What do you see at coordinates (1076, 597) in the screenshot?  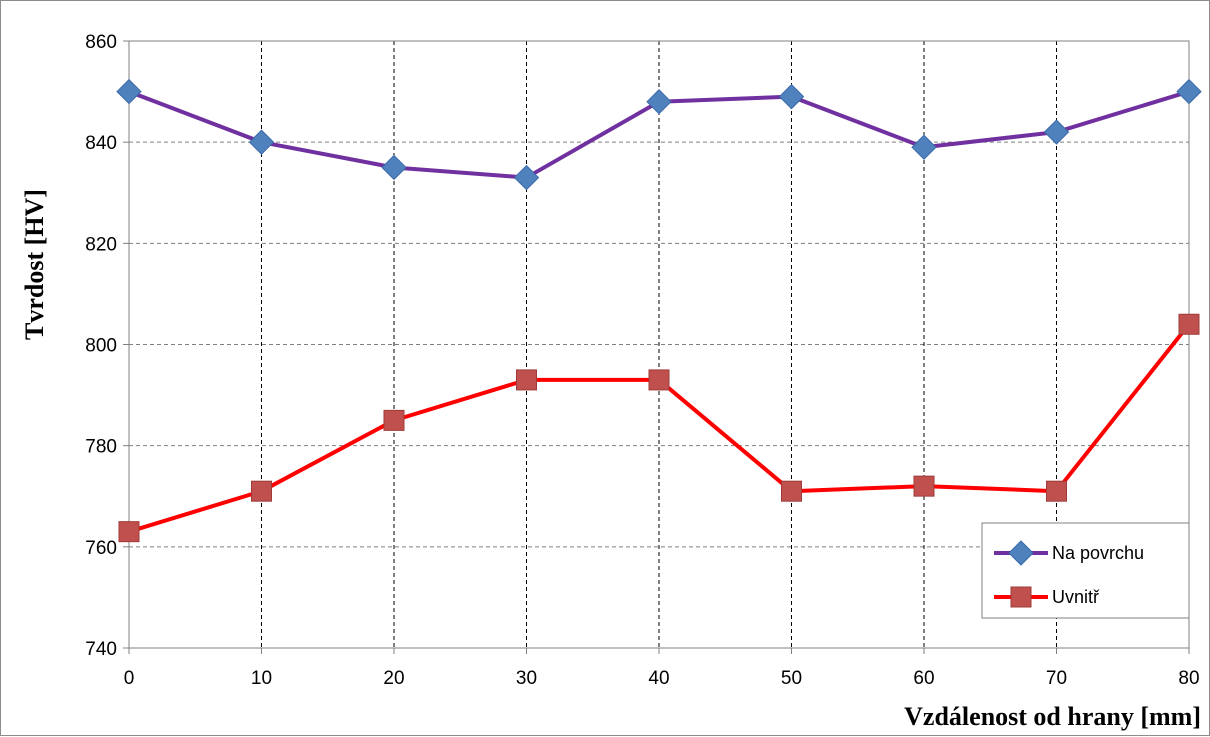 I see `legend-label-uvnitr: Uvnitř` at bounding box center [1076, 597].